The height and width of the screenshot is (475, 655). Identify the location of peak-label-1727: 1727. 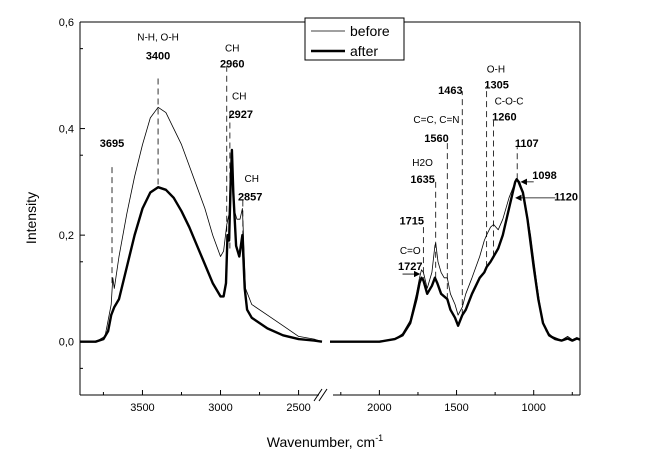
(410, 267).